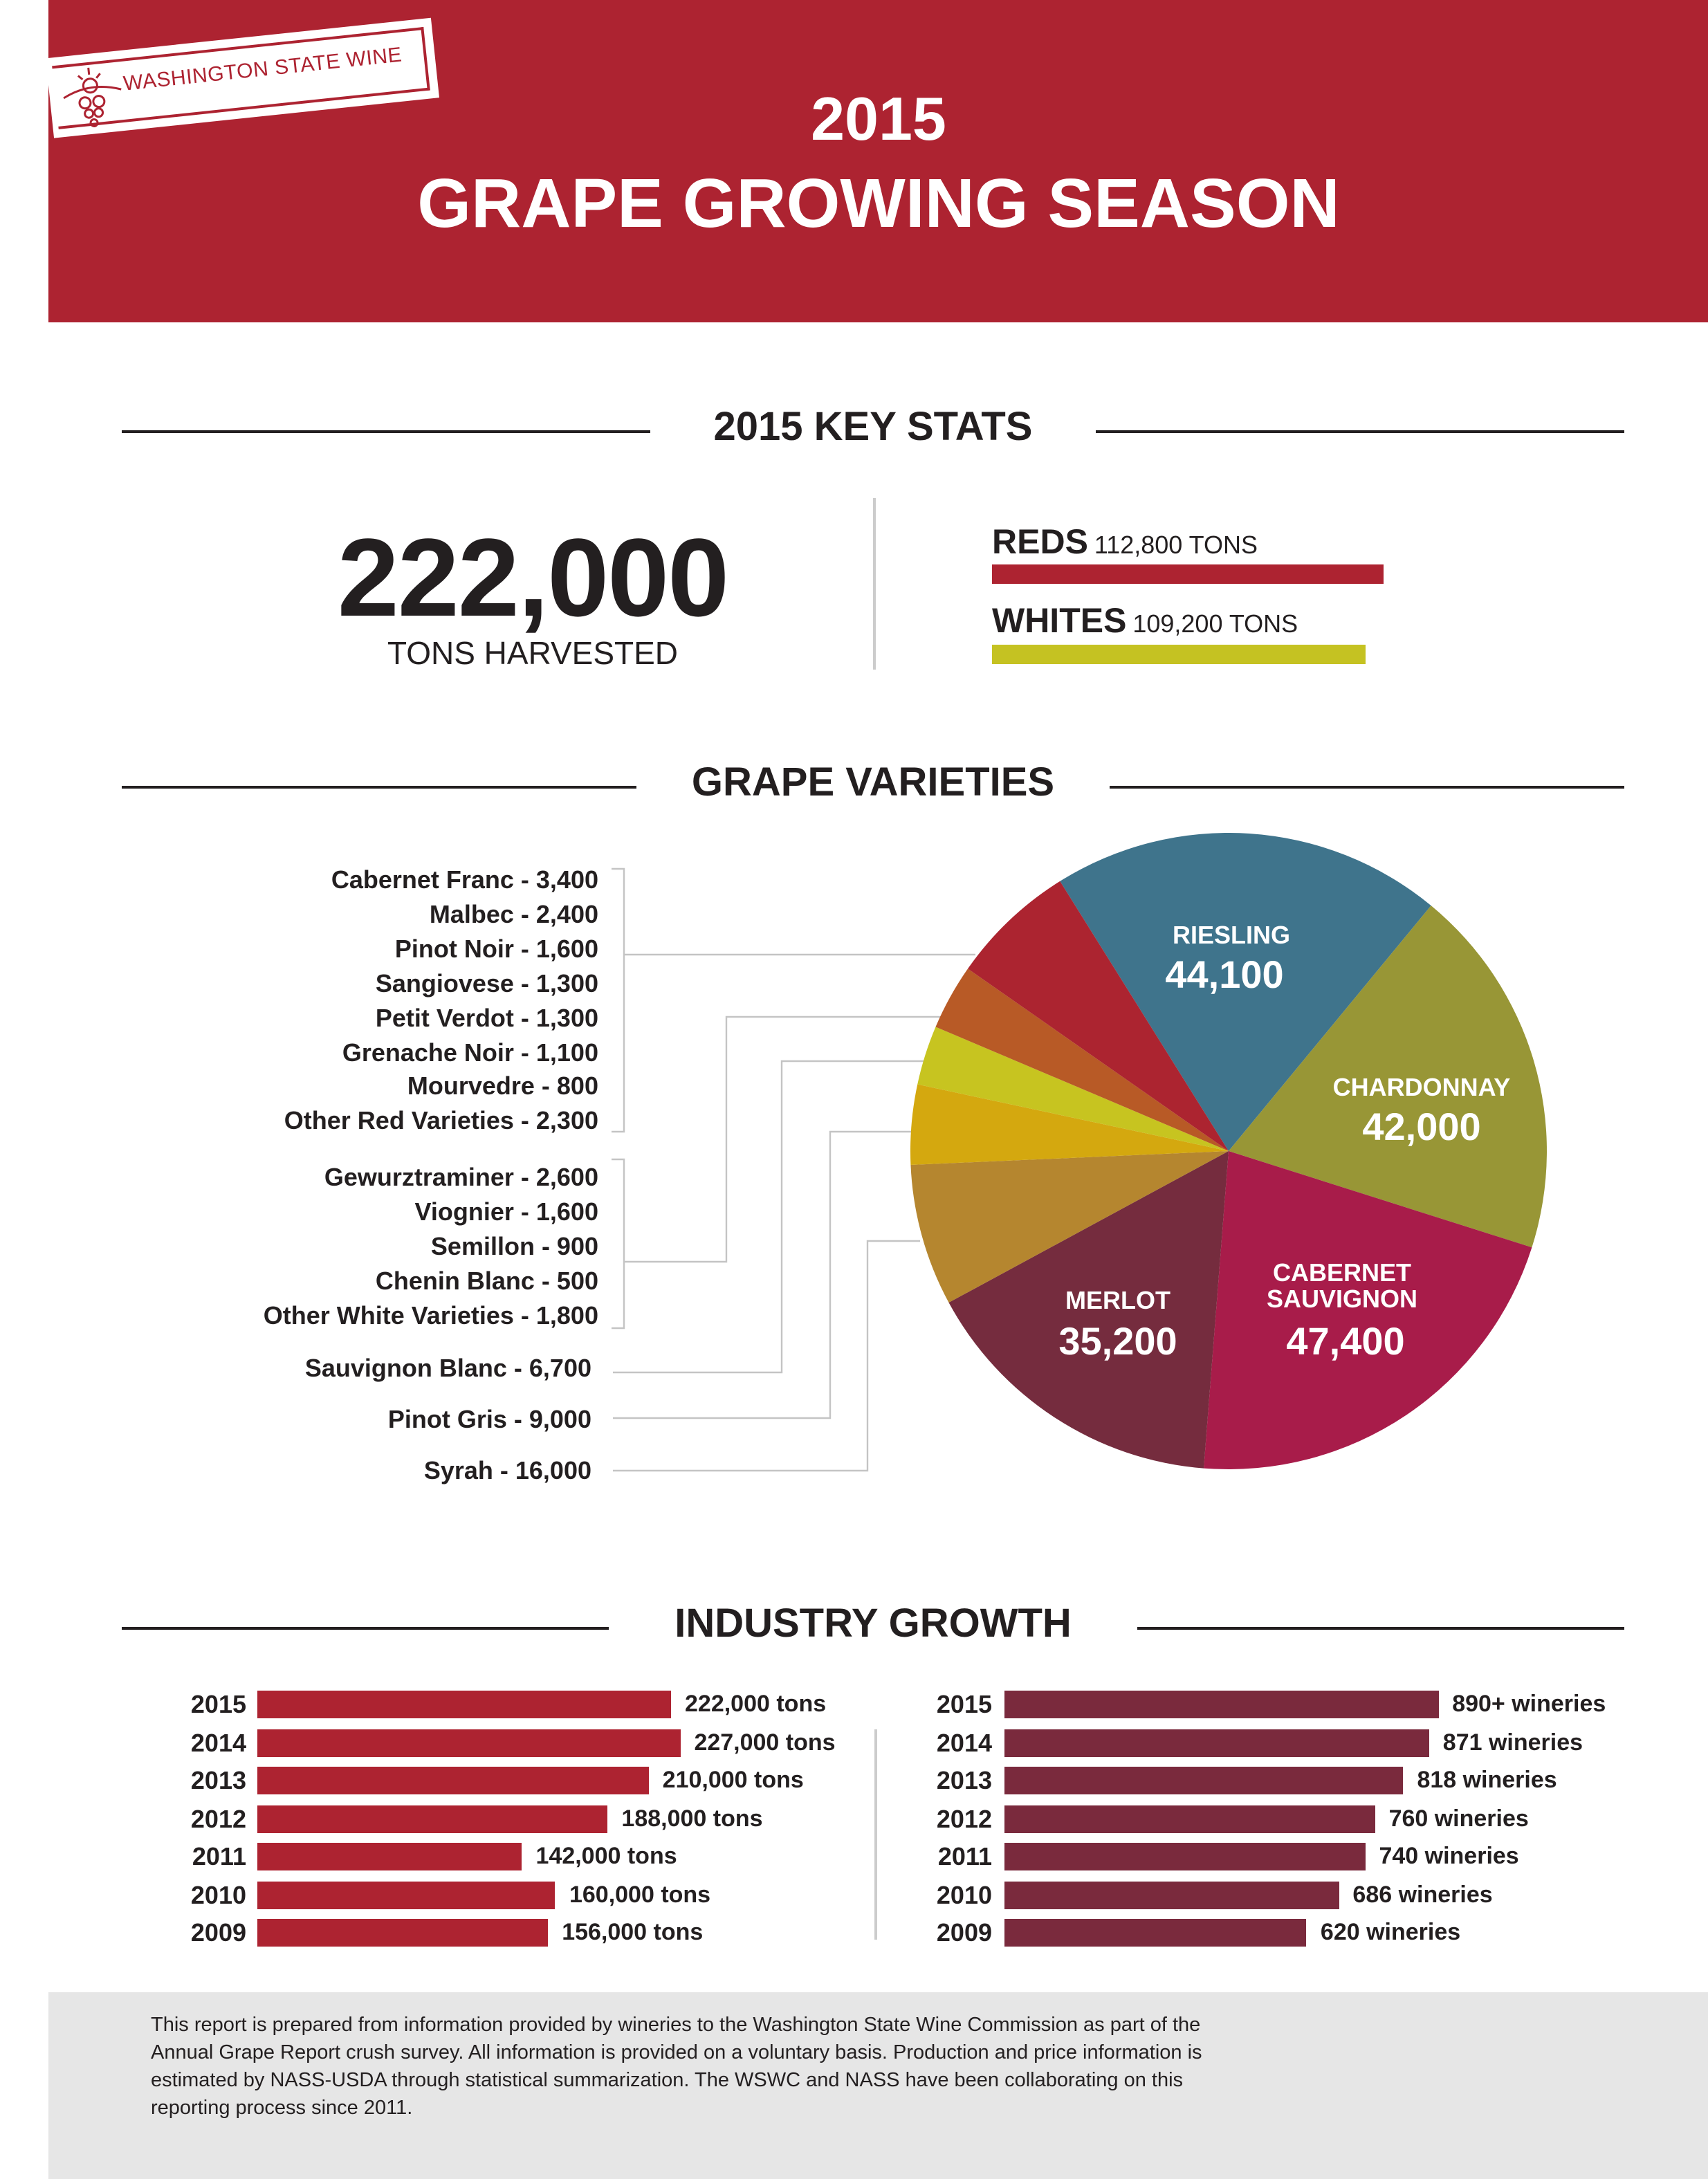  What do you see at coordinates (733, 1780) in the screenshot?
I see `bar-value-label: 210,000 tons` at bounding box center [733, 1780].